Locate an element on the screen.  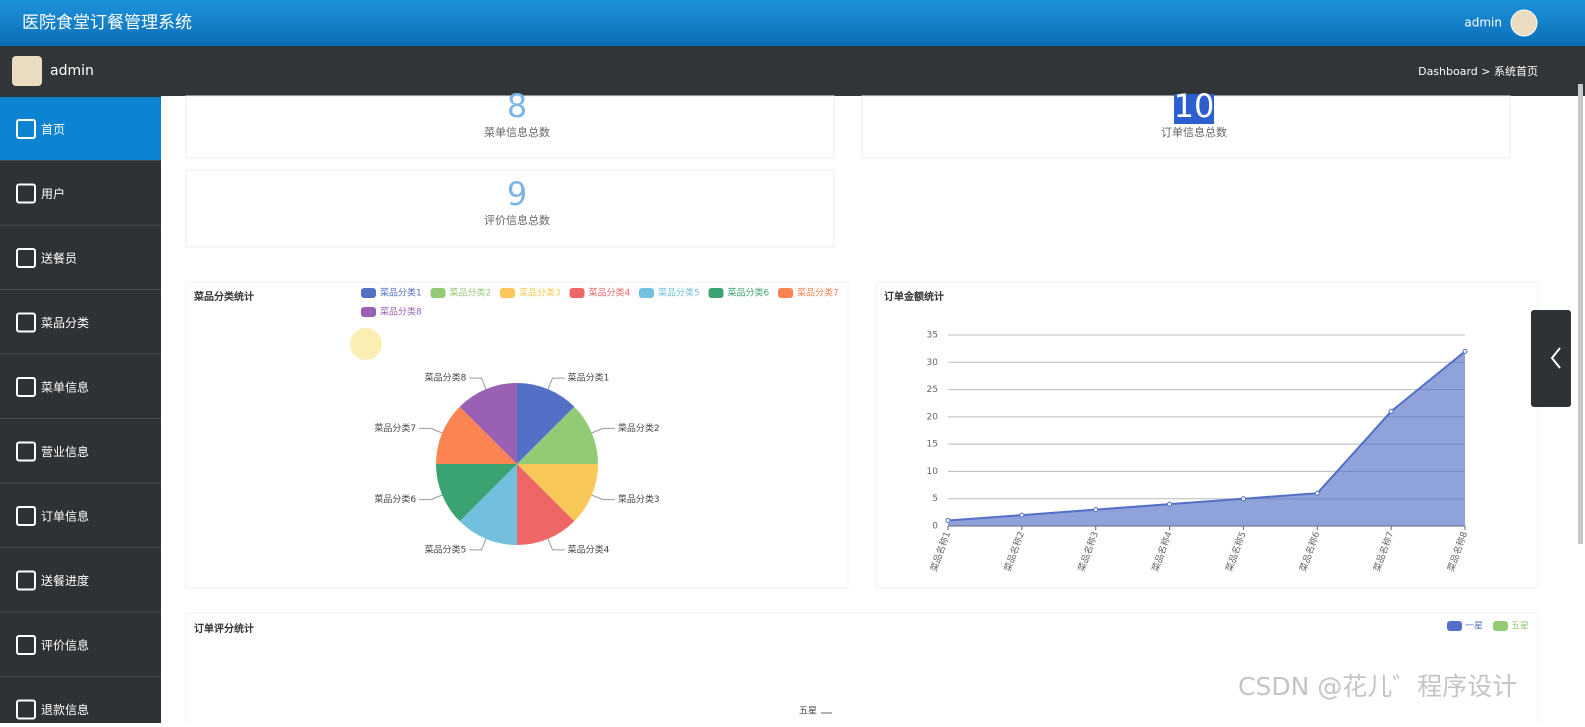
area is located at coordinates (1206, 438).